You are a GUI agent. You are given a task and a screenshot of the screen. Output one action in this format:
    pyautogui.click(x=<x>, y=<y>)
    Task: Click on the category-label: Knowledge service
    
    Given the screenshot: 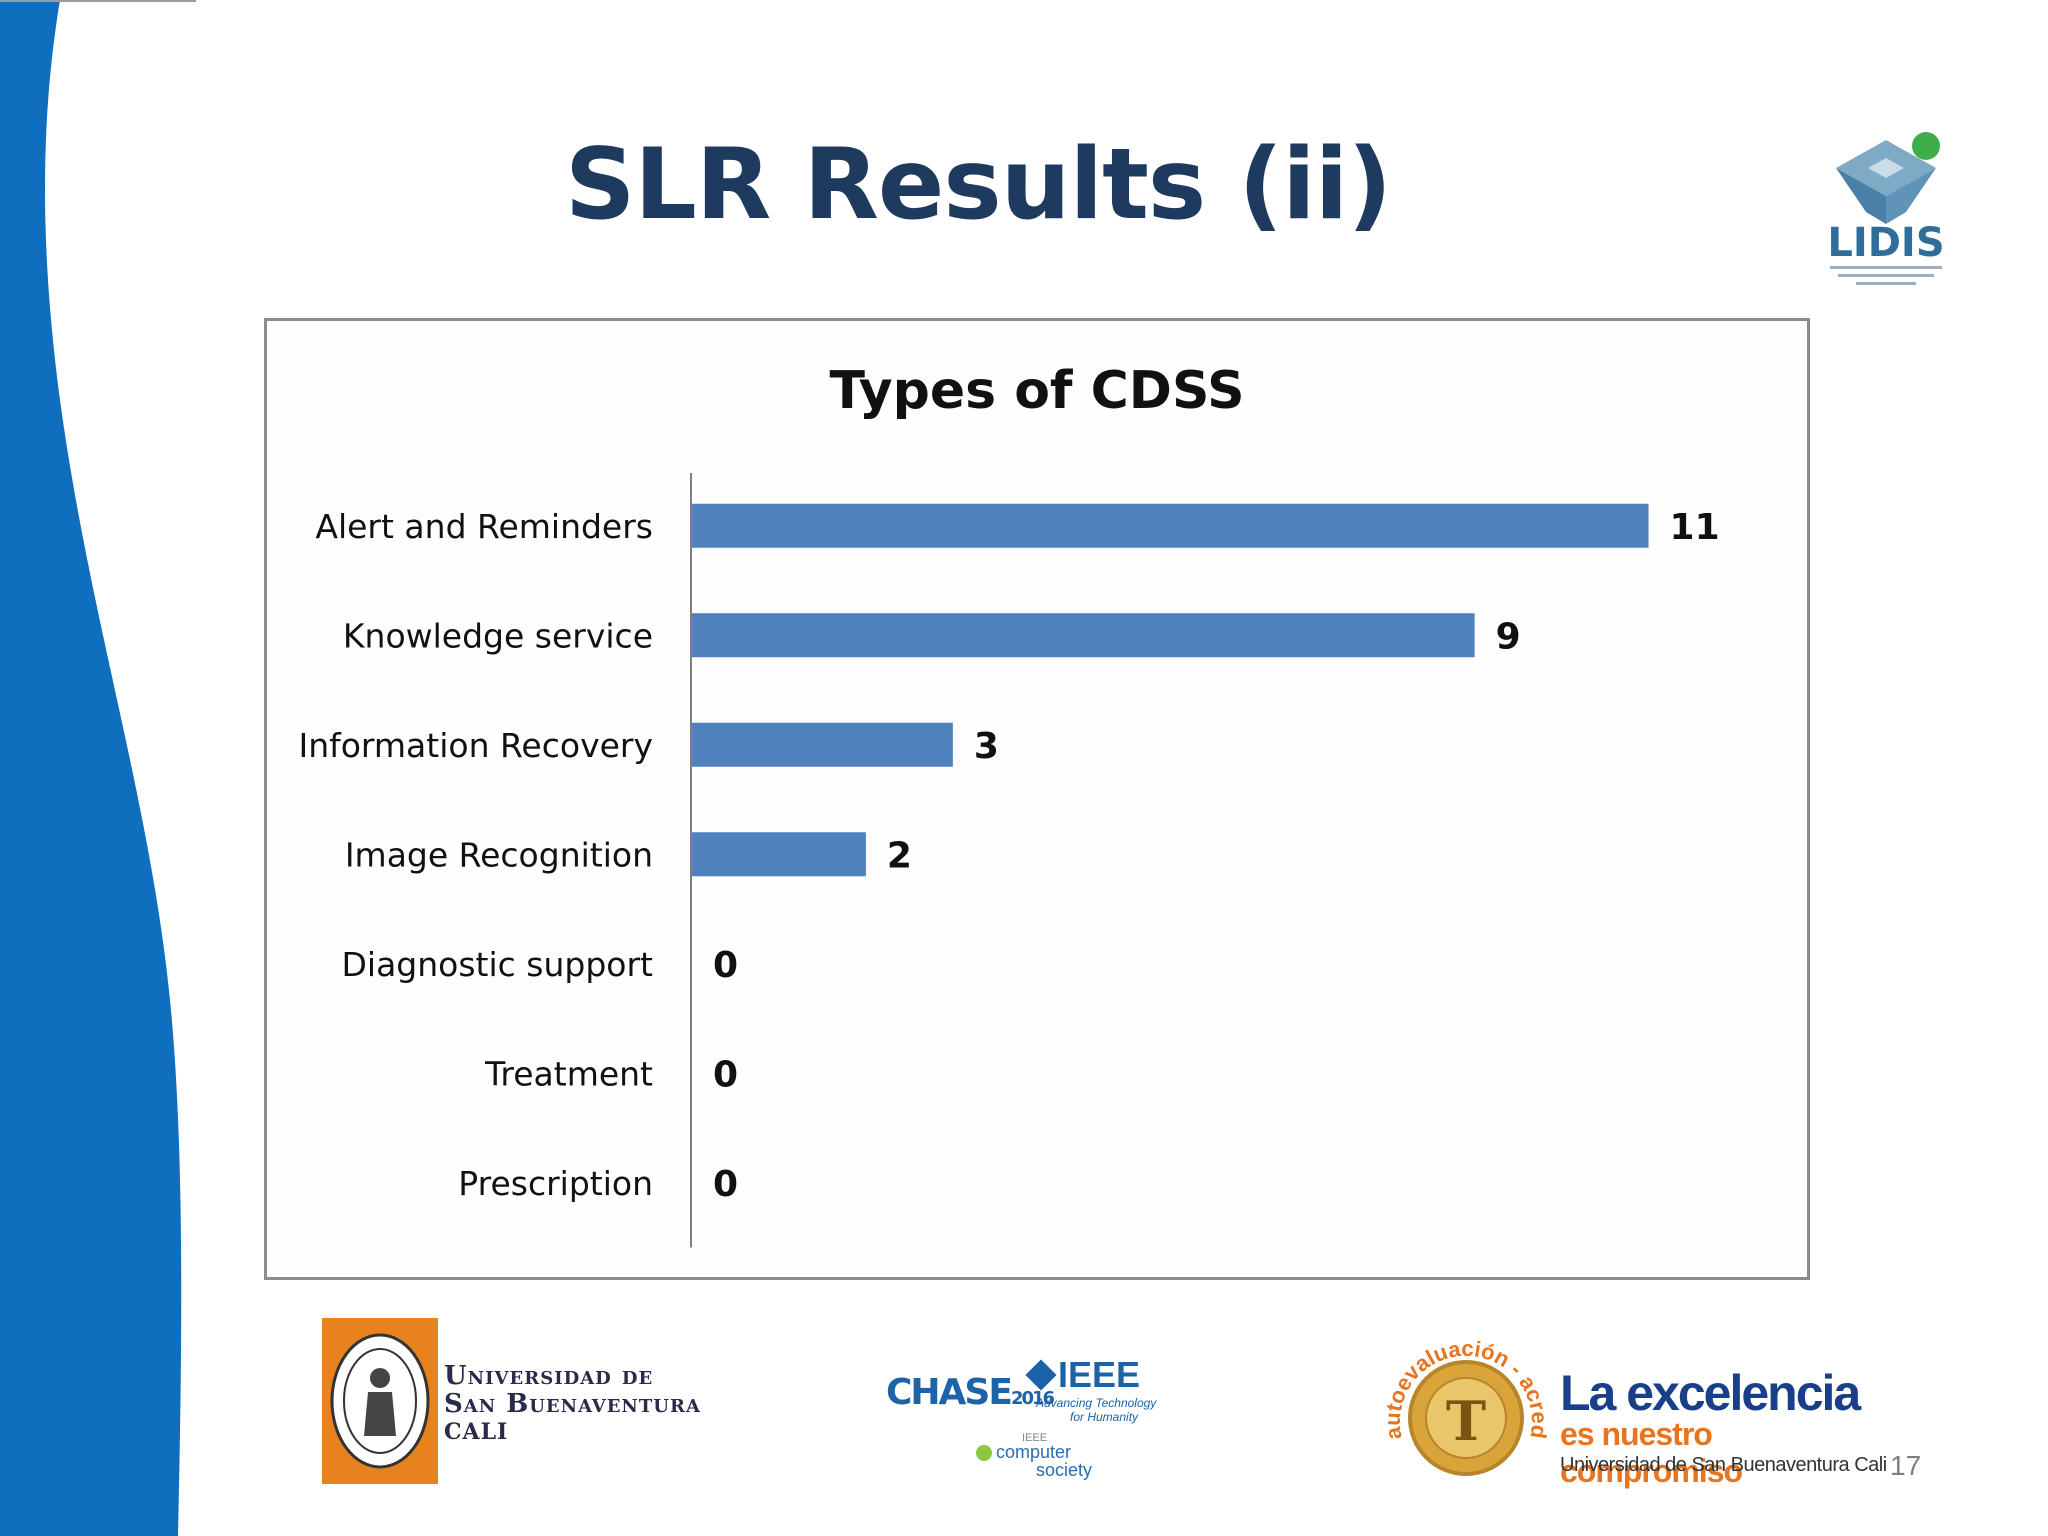 What is the action you would take?
    pyautogui.click(x=498, y=635)
    